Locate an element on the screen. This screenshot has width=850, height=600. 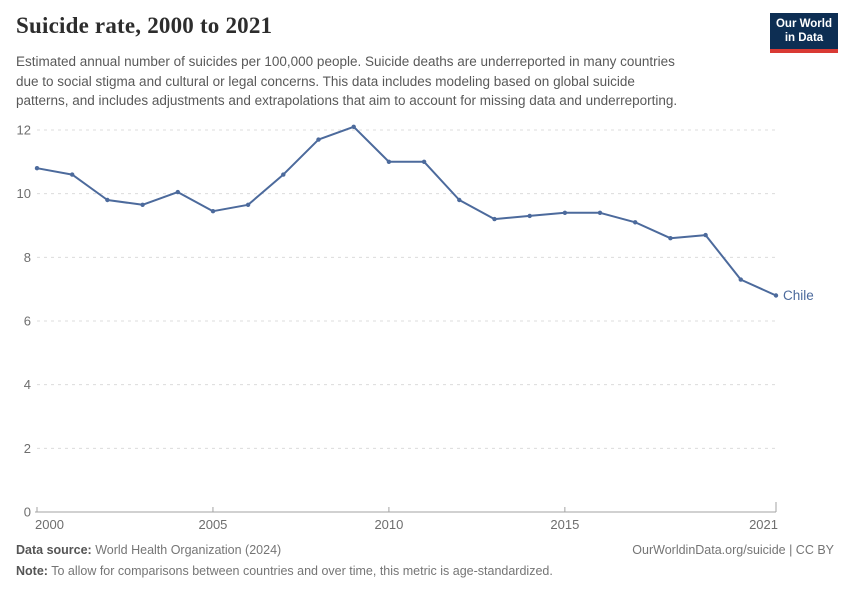
y-tick-label: 10 is located at coordinates (24, 193).